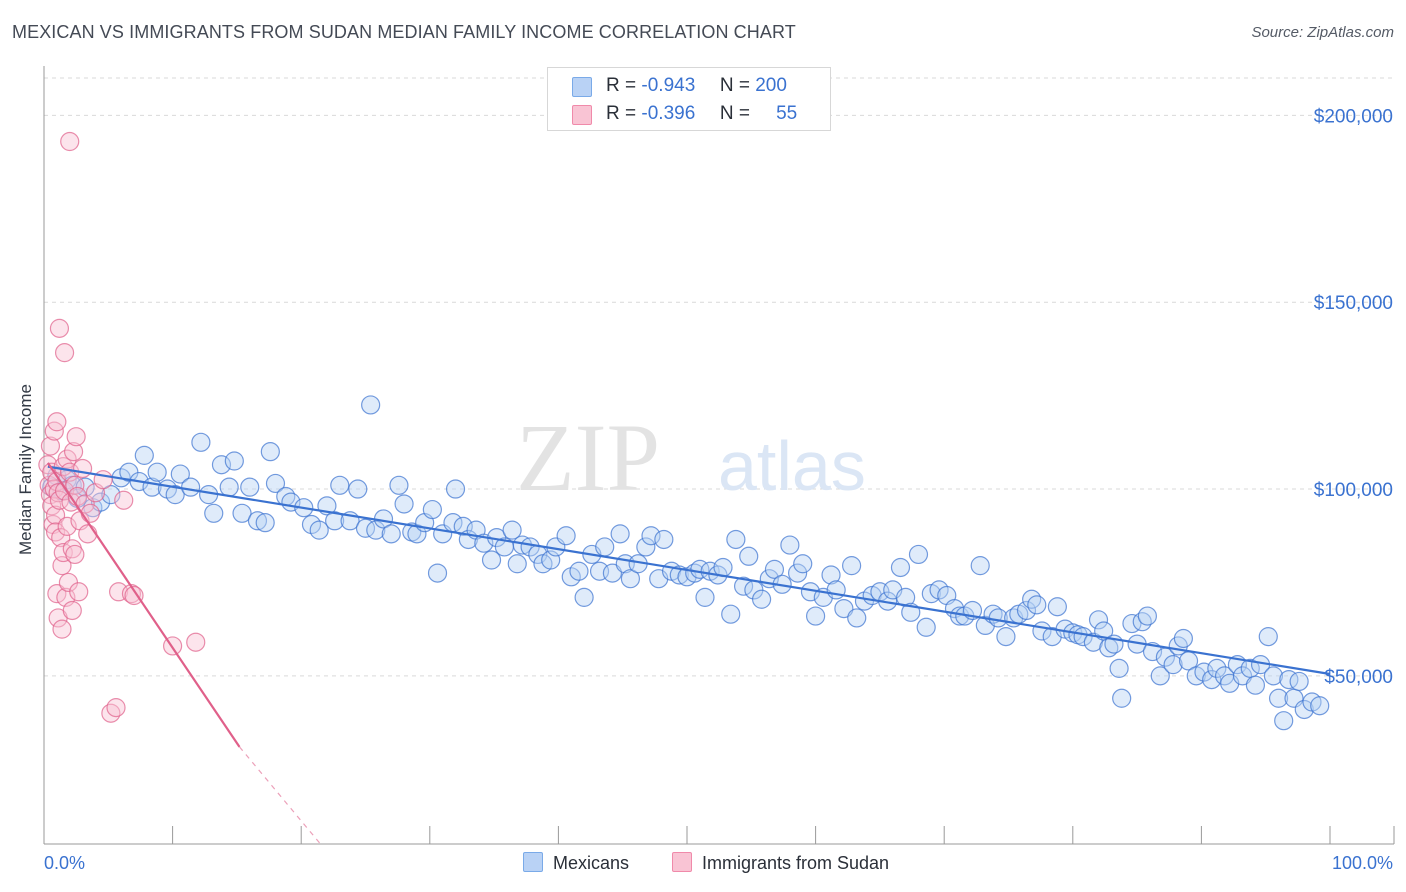 This screenshot has height=892, width=1406. I want to click on y-tick-label: $150,000, so click(1353, 303).